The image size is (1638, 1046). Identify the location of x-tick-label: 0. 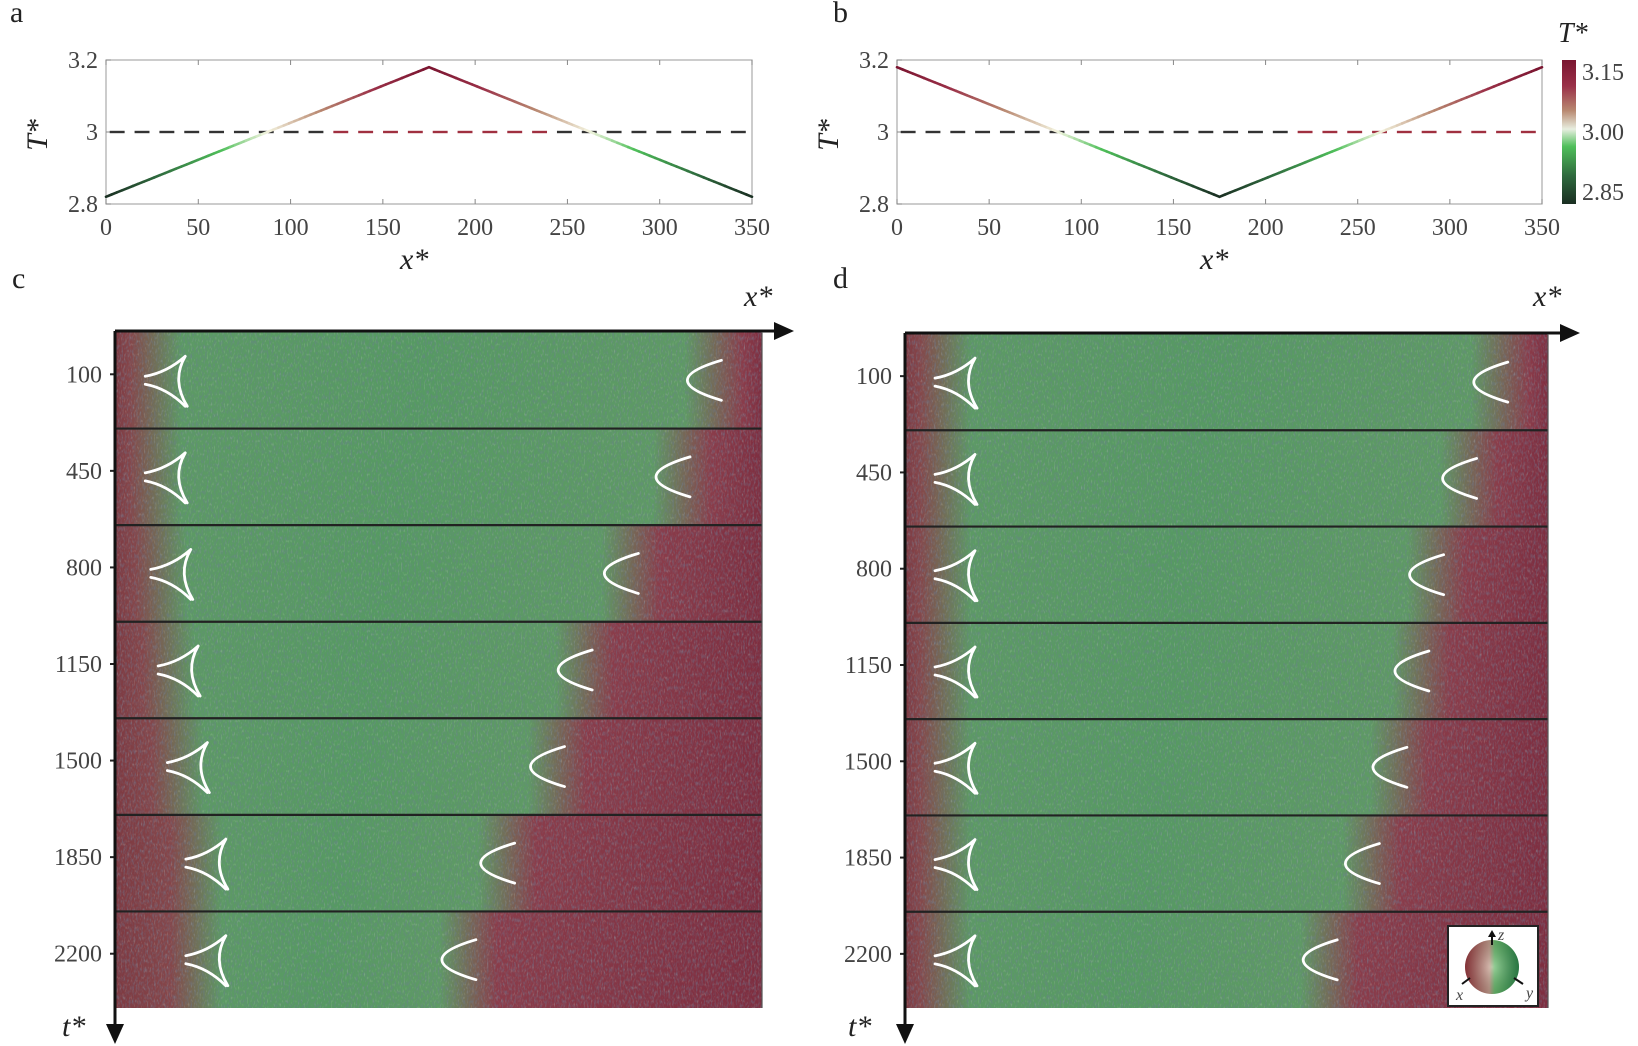
(106, 228).